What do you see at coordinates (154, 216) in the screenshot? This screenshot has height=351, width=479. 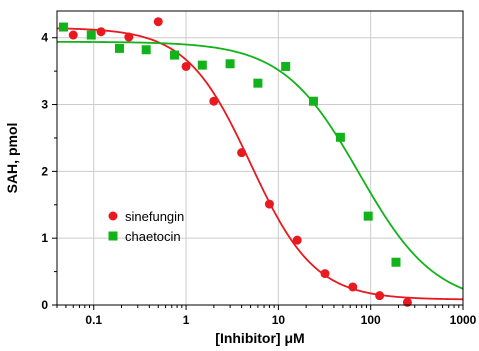 I see `legend-label-sinefungin: sinefungin` at bounding box center [154, 216].